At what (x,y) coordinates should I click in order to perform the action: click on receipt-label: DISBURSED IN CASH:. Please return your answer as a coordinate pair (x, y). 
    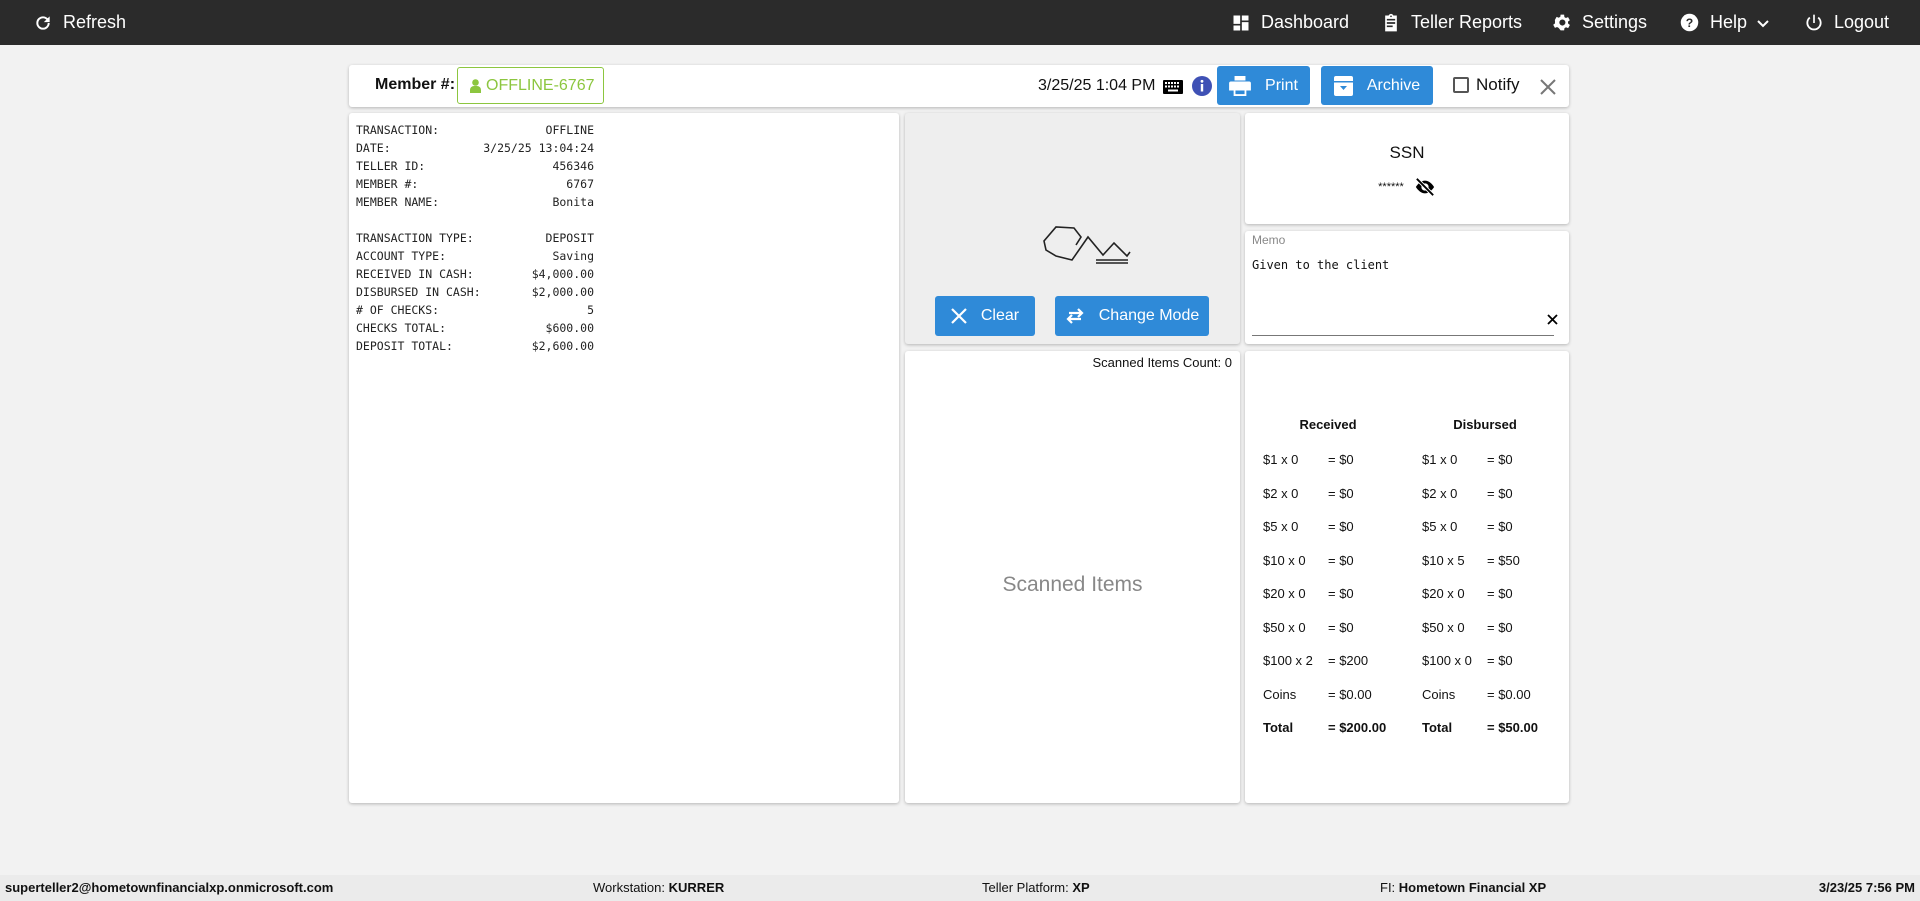
    Looking at the image, I should click on (418, 292).